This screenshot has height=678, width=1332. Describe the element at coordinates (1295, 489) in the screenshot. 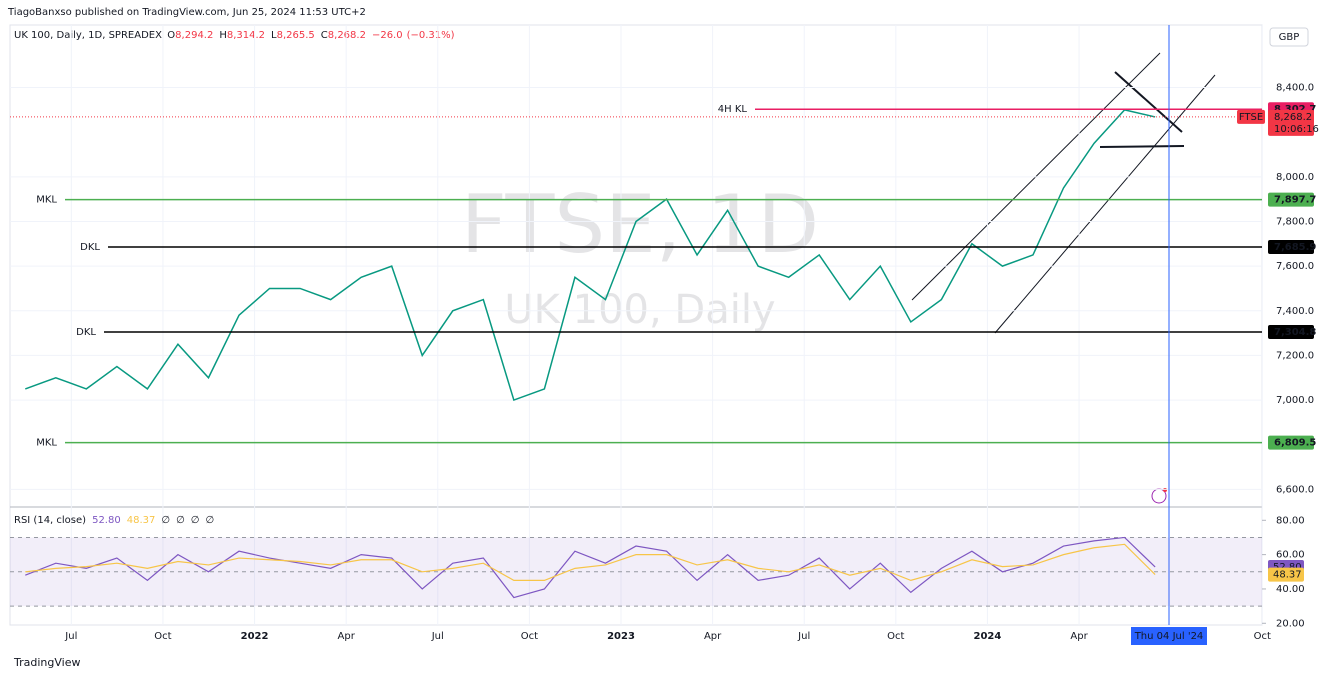

I see `y-tick-label: 6,600.0` at that location.